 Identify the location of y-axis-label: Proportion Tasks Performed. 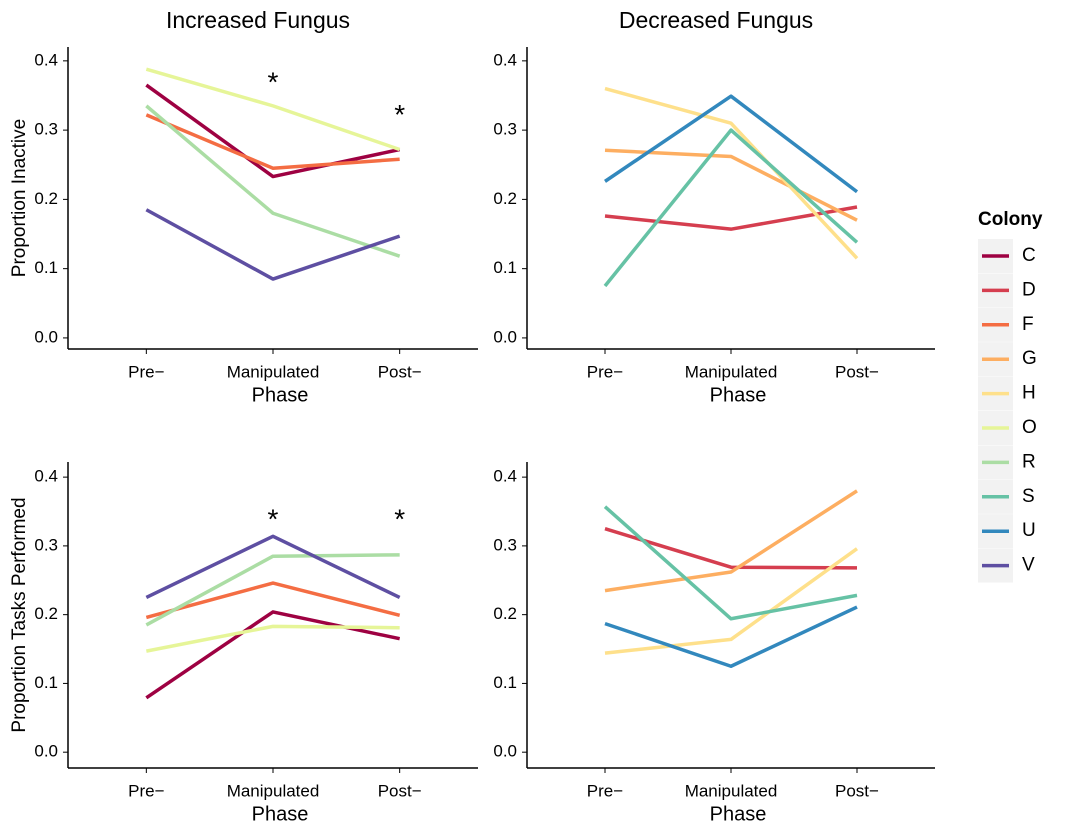
(19, 614).